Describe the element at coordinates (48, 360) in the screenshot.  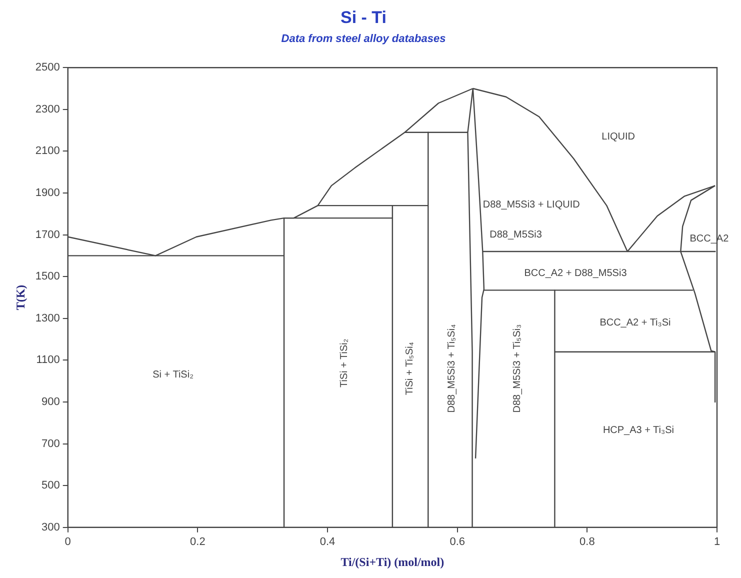
I see `y-tick-label: 1100` at that location.